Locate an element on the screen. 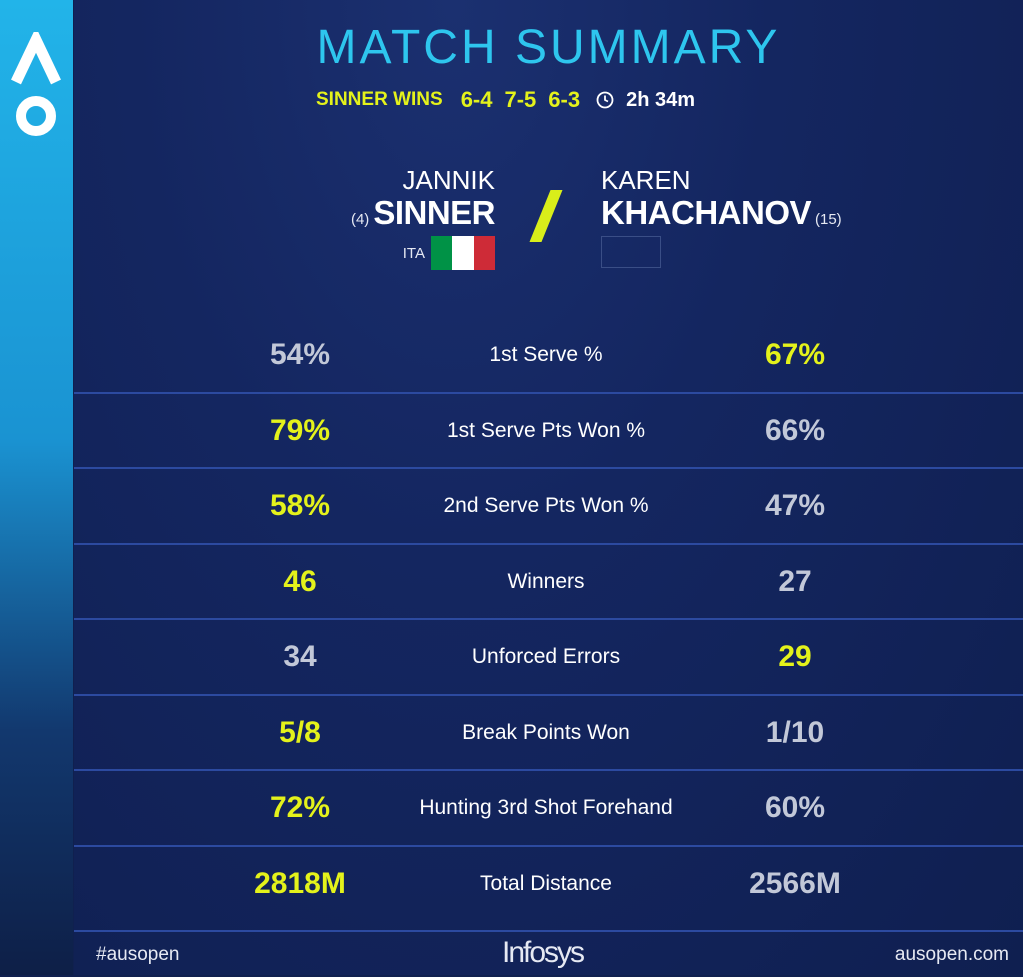 The height and width of the screenshot is (977, 1023). stat-label: Winners is located at coordinates (546, 581).